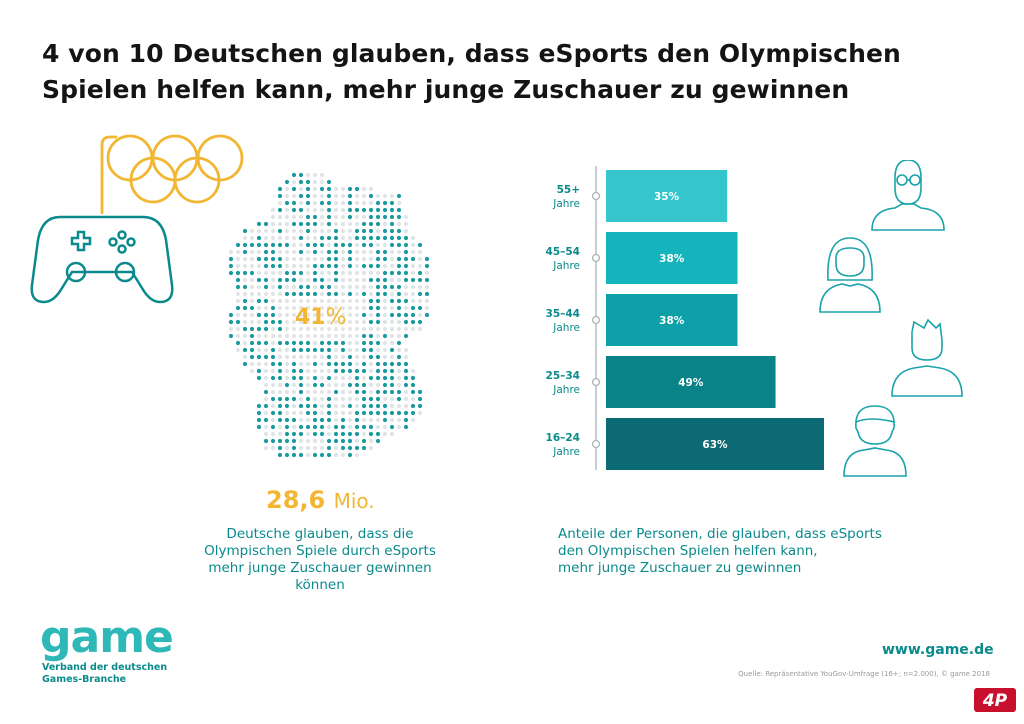 The height and width of the screenshot is (724, 1024). Describe the element at coordinates (320, 500) in the screenshot. I see `headline-stat-value: 28,6 Mio.` at that location.